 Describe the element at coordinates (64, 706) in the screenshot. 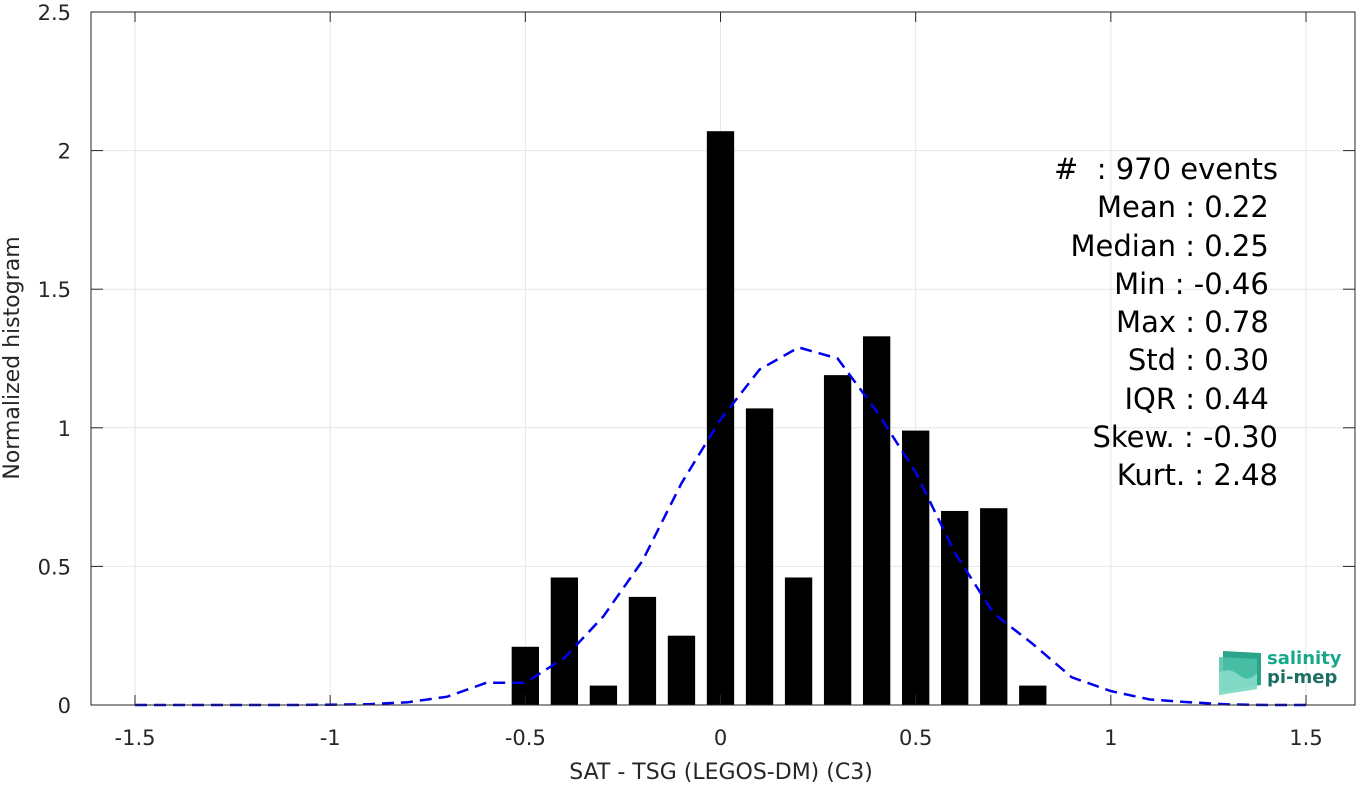

I see `y-tick-label: 0` at that location.